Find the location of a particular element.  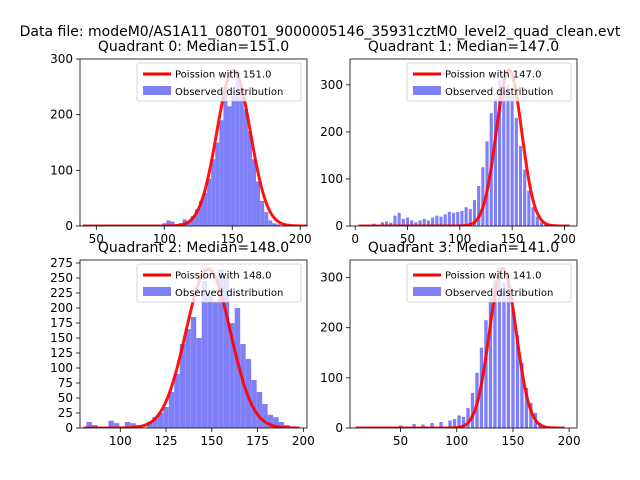

y-tick-label: 275 is located at coordinates (61, 263).